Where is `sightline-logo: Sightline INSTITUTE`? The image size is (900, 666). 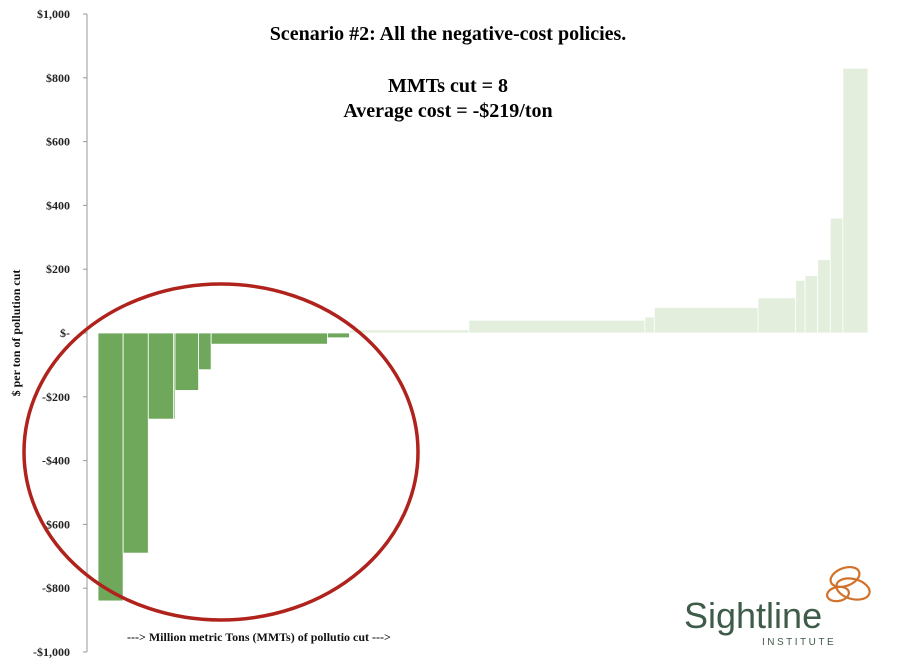 sightline-logo: Sightline INSTITUTE is located at coordinates (777, 607).